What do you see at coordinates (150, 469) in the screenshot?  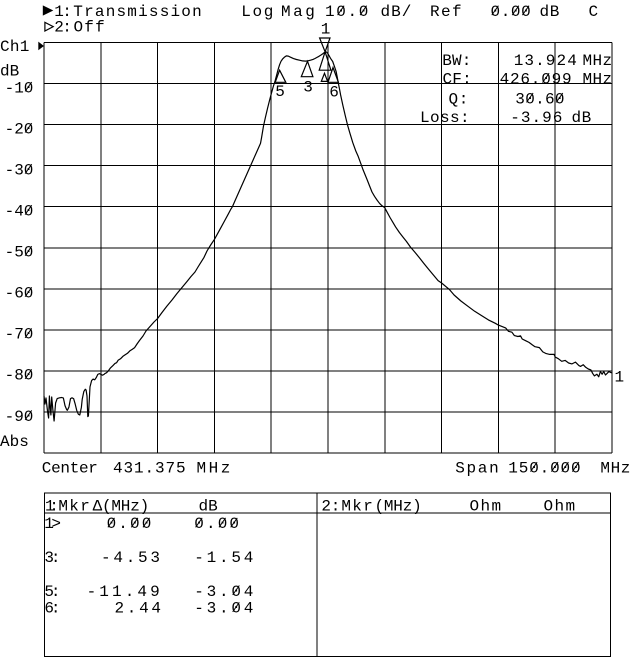 I see `svg-text: 431.375` at bounding box center [150, 469].